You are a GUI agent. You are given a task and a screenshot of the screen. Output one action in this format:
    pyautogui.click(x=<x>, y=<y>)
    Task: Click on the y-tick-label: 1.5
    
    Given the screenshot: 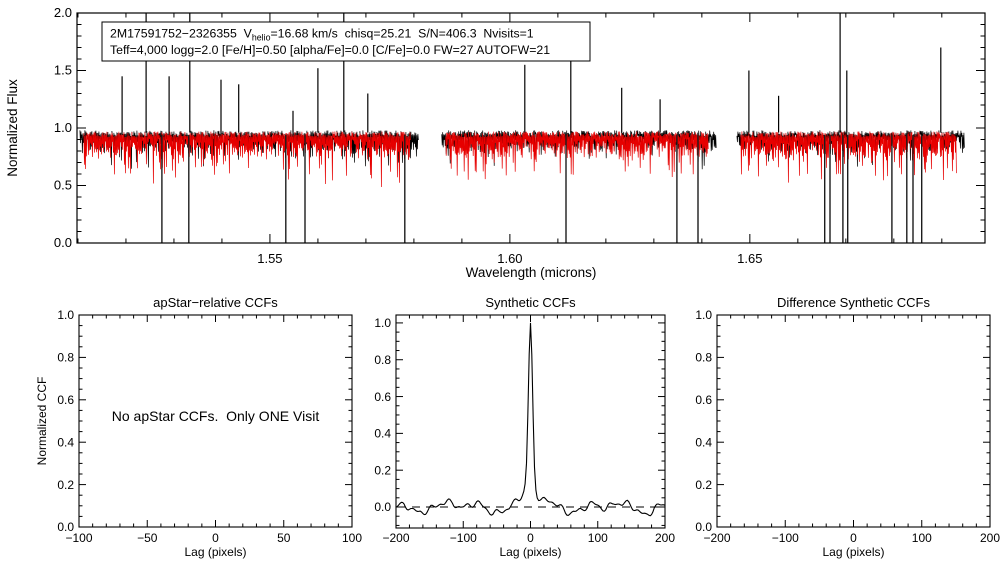 What is the action you would take?
    pyautogui.click(x=63, y=70)
    